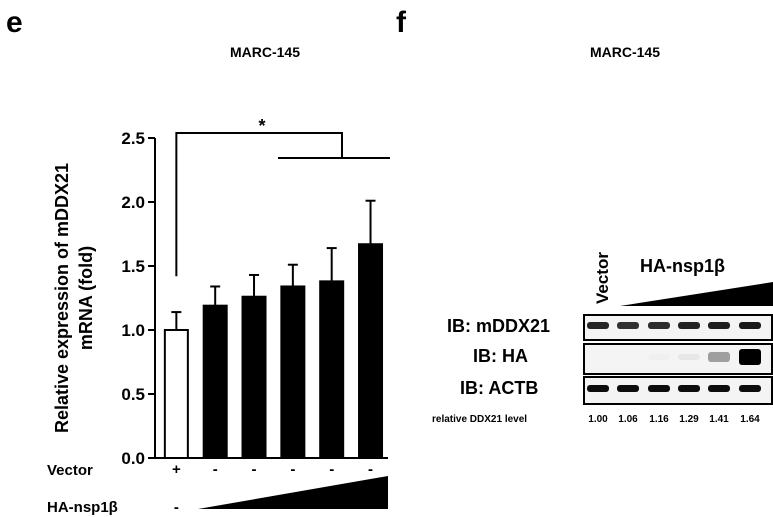 This screenshot has height=517, width=773. I want to click on vector-sign: +, so click(176, 469).